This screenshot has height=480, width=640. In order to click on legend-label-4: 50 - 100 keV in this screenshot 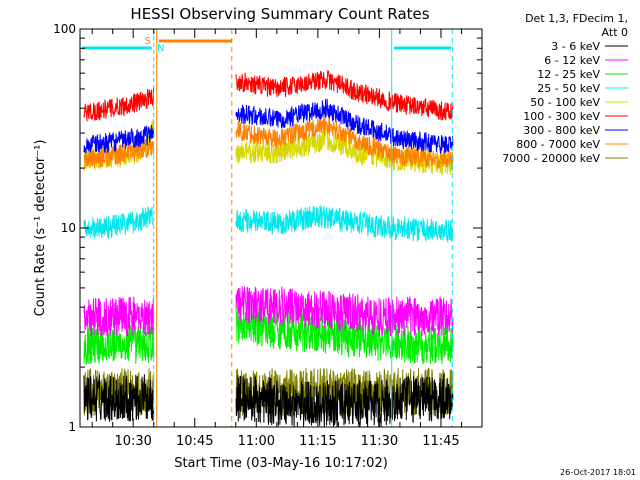, I will do `click(565, 102)`.